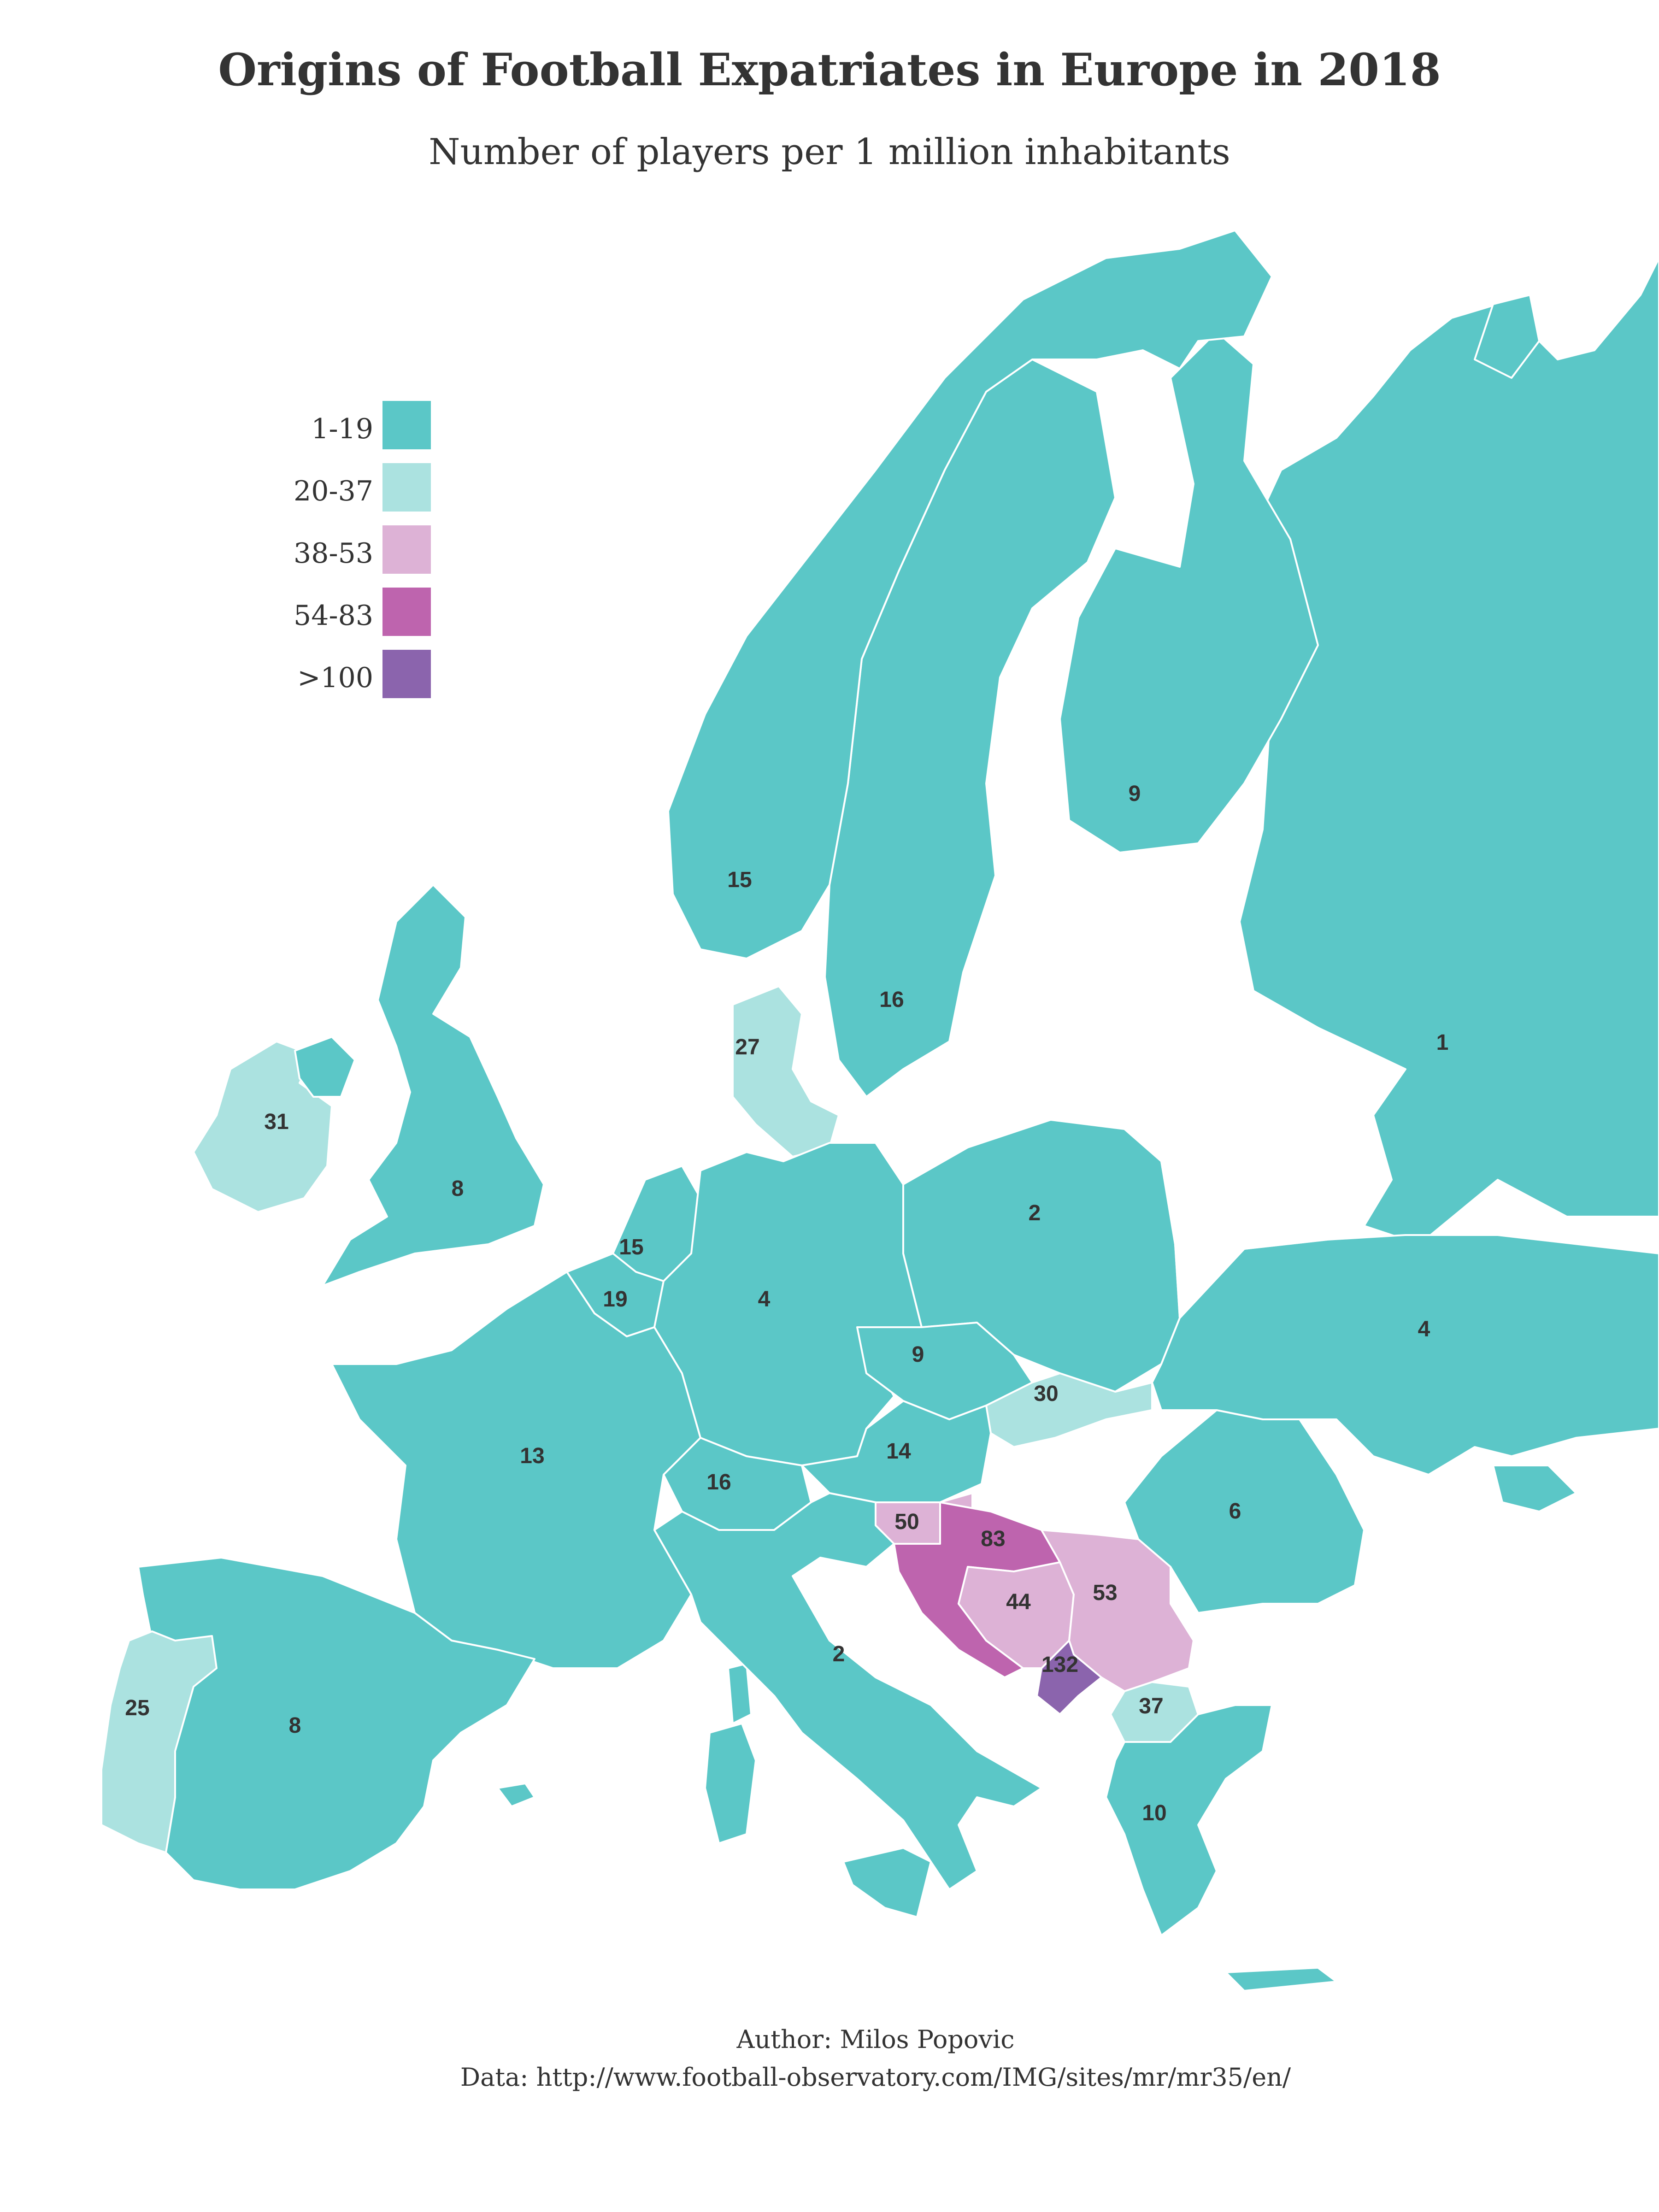 This screenshot has height=2212, width=1659. I want to click on legend-item-1: 1-19, so click(350, 426).